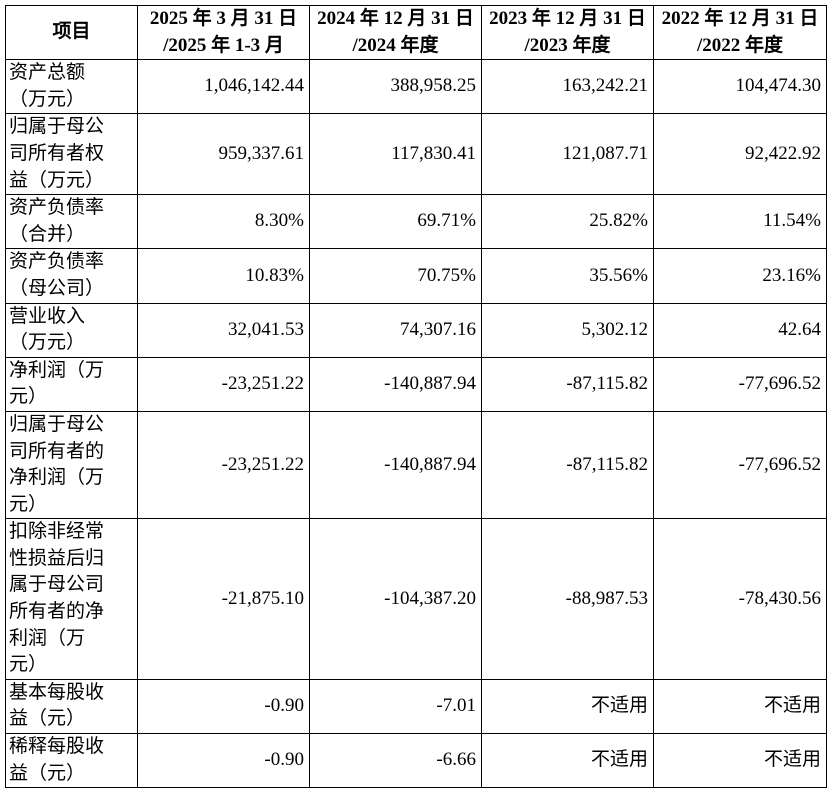 This screenshot has height=788, width=831. I want to click on value-cell: 23.16%, so click(740, 276).